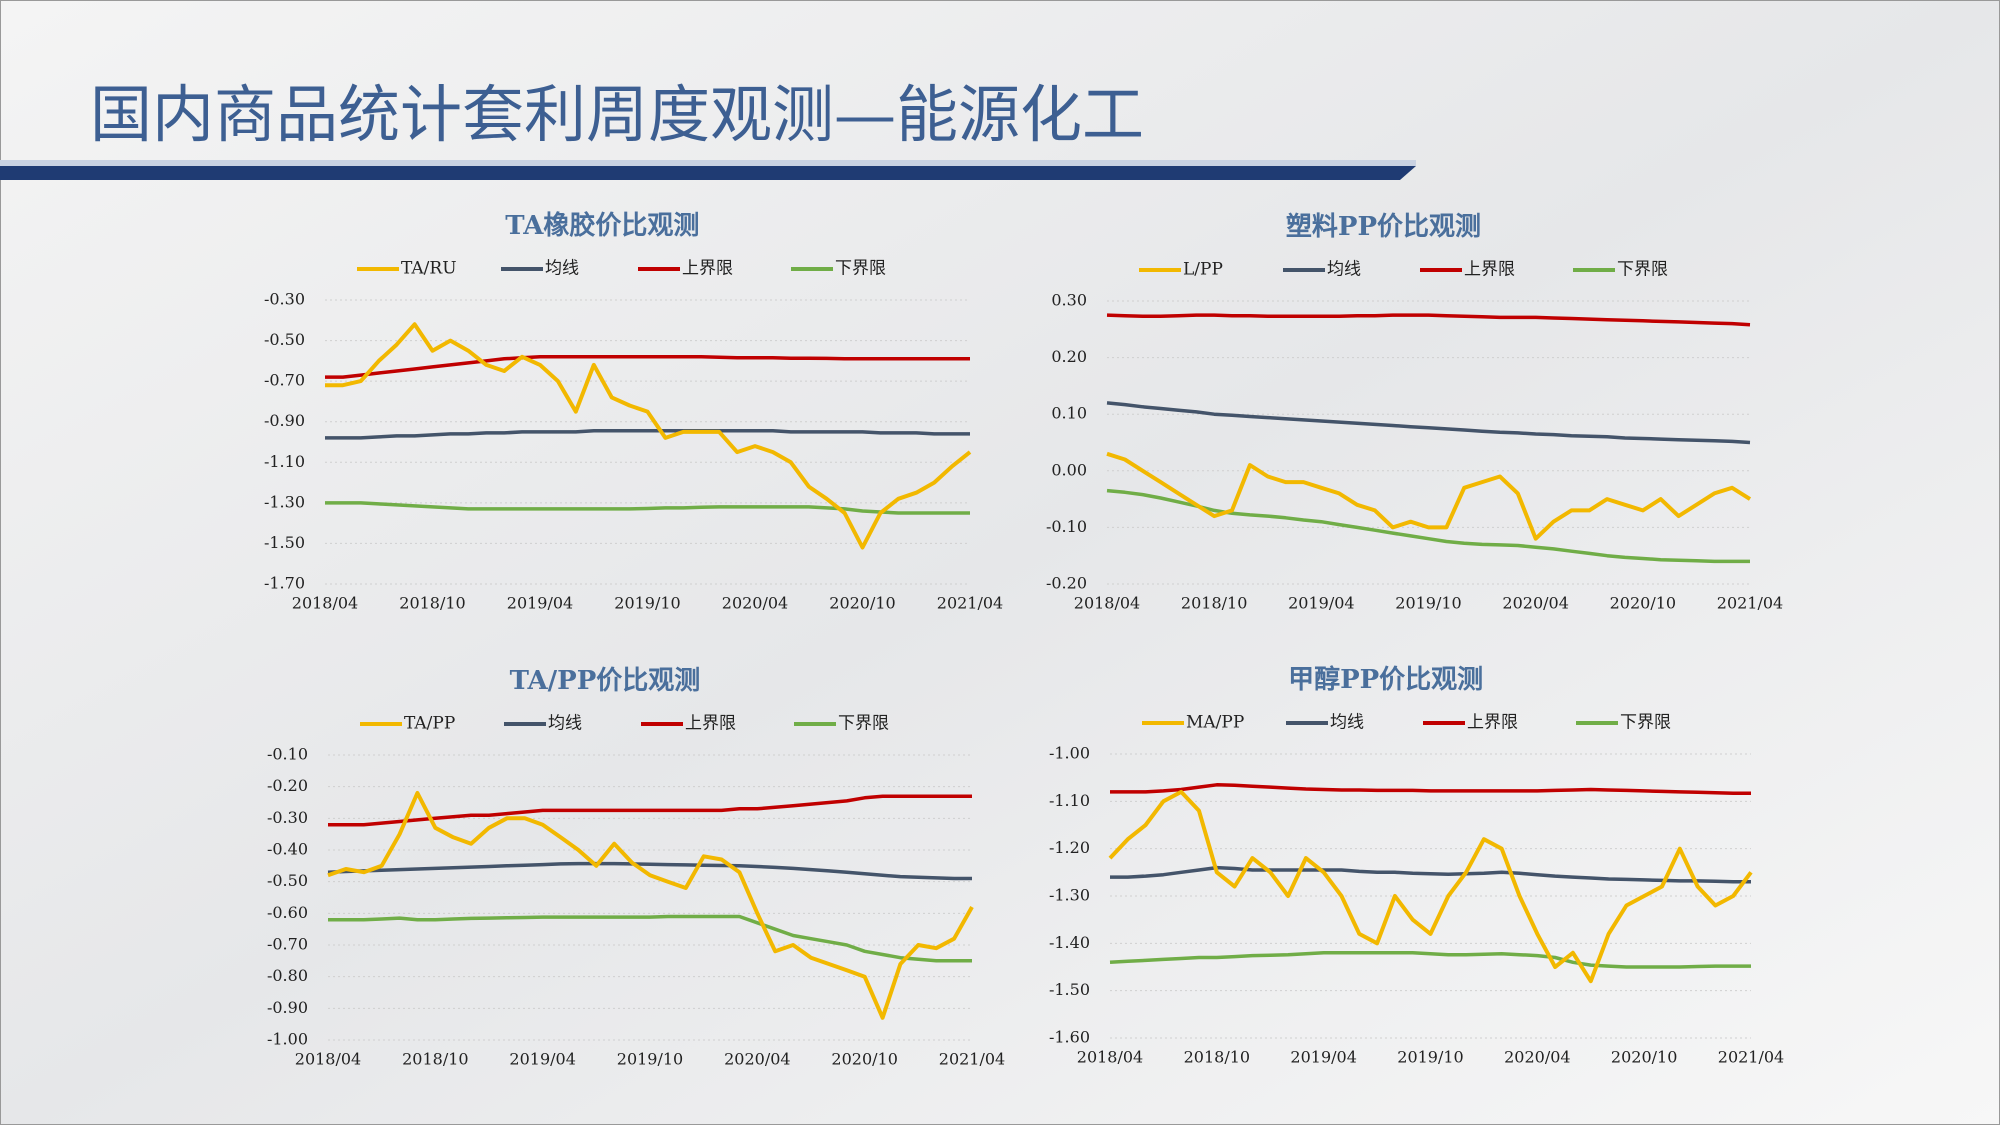  What do you see at coordinates (429, 269) in the screenshot?
I see `legend-label: TA/RU` at bounding box center [429, 269].